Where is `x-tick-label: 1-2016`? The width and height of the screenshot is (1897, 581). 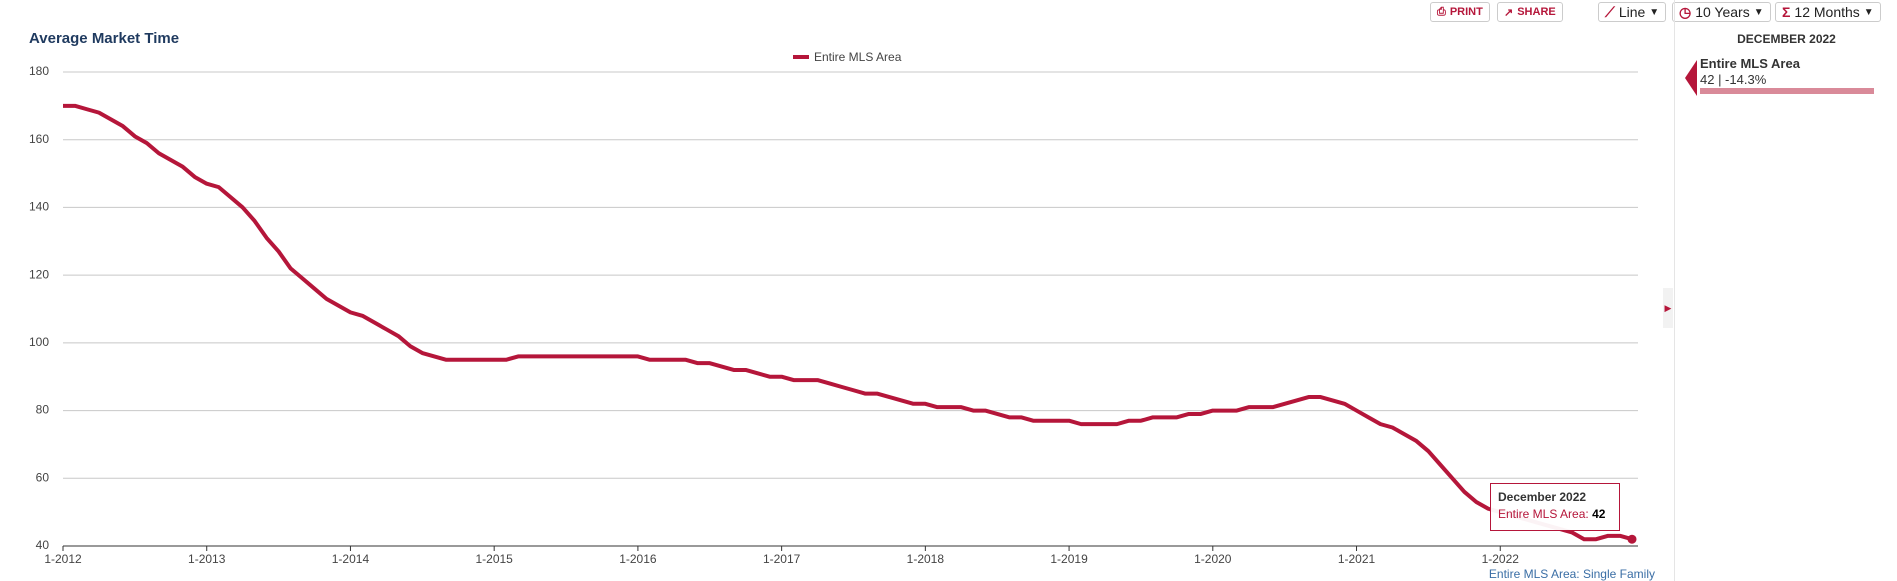 x-tick-label: 1-2016 is located at coordinates (638, 559).